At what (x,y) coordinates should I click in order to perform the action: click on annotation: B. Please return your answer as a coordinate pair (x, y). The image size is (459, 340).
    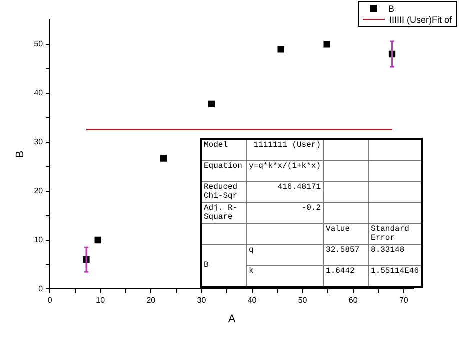
    Looking at the image, I should click on (223, 265).